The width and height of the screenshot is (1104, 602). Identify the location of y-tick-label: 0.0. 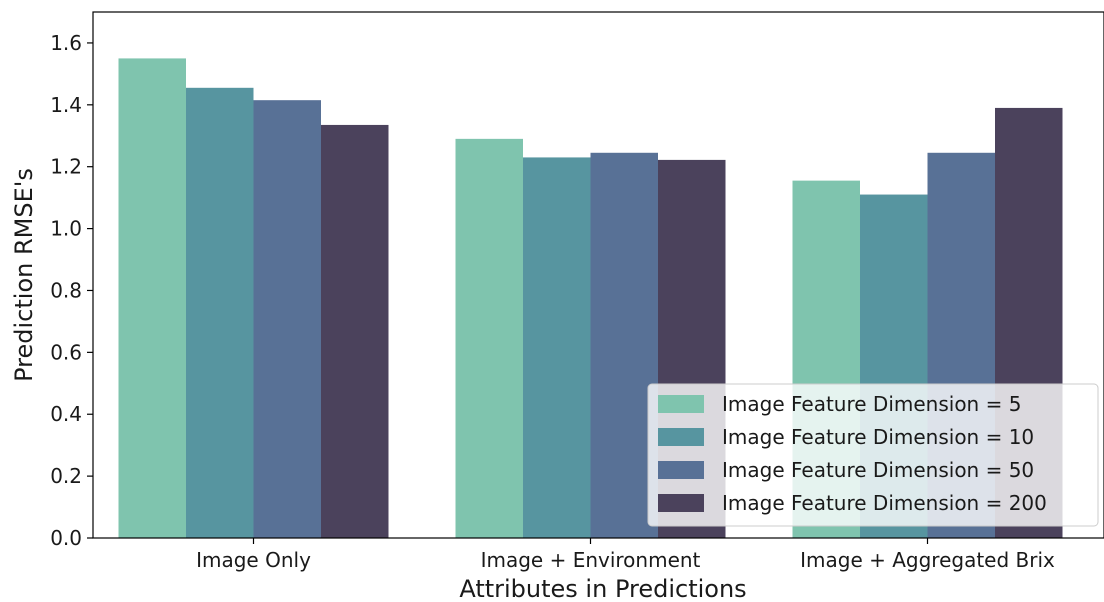
(66, 538).